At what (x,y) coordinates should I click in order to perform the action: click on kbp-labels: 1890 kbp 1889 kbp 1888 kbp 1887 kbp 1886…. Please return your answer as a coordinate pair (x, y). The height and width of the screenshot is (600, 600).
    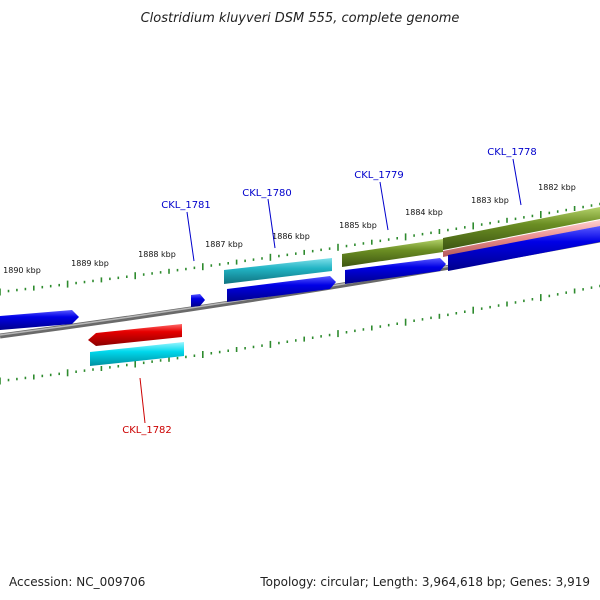
    Looking at the image, I should click on (289, 229).